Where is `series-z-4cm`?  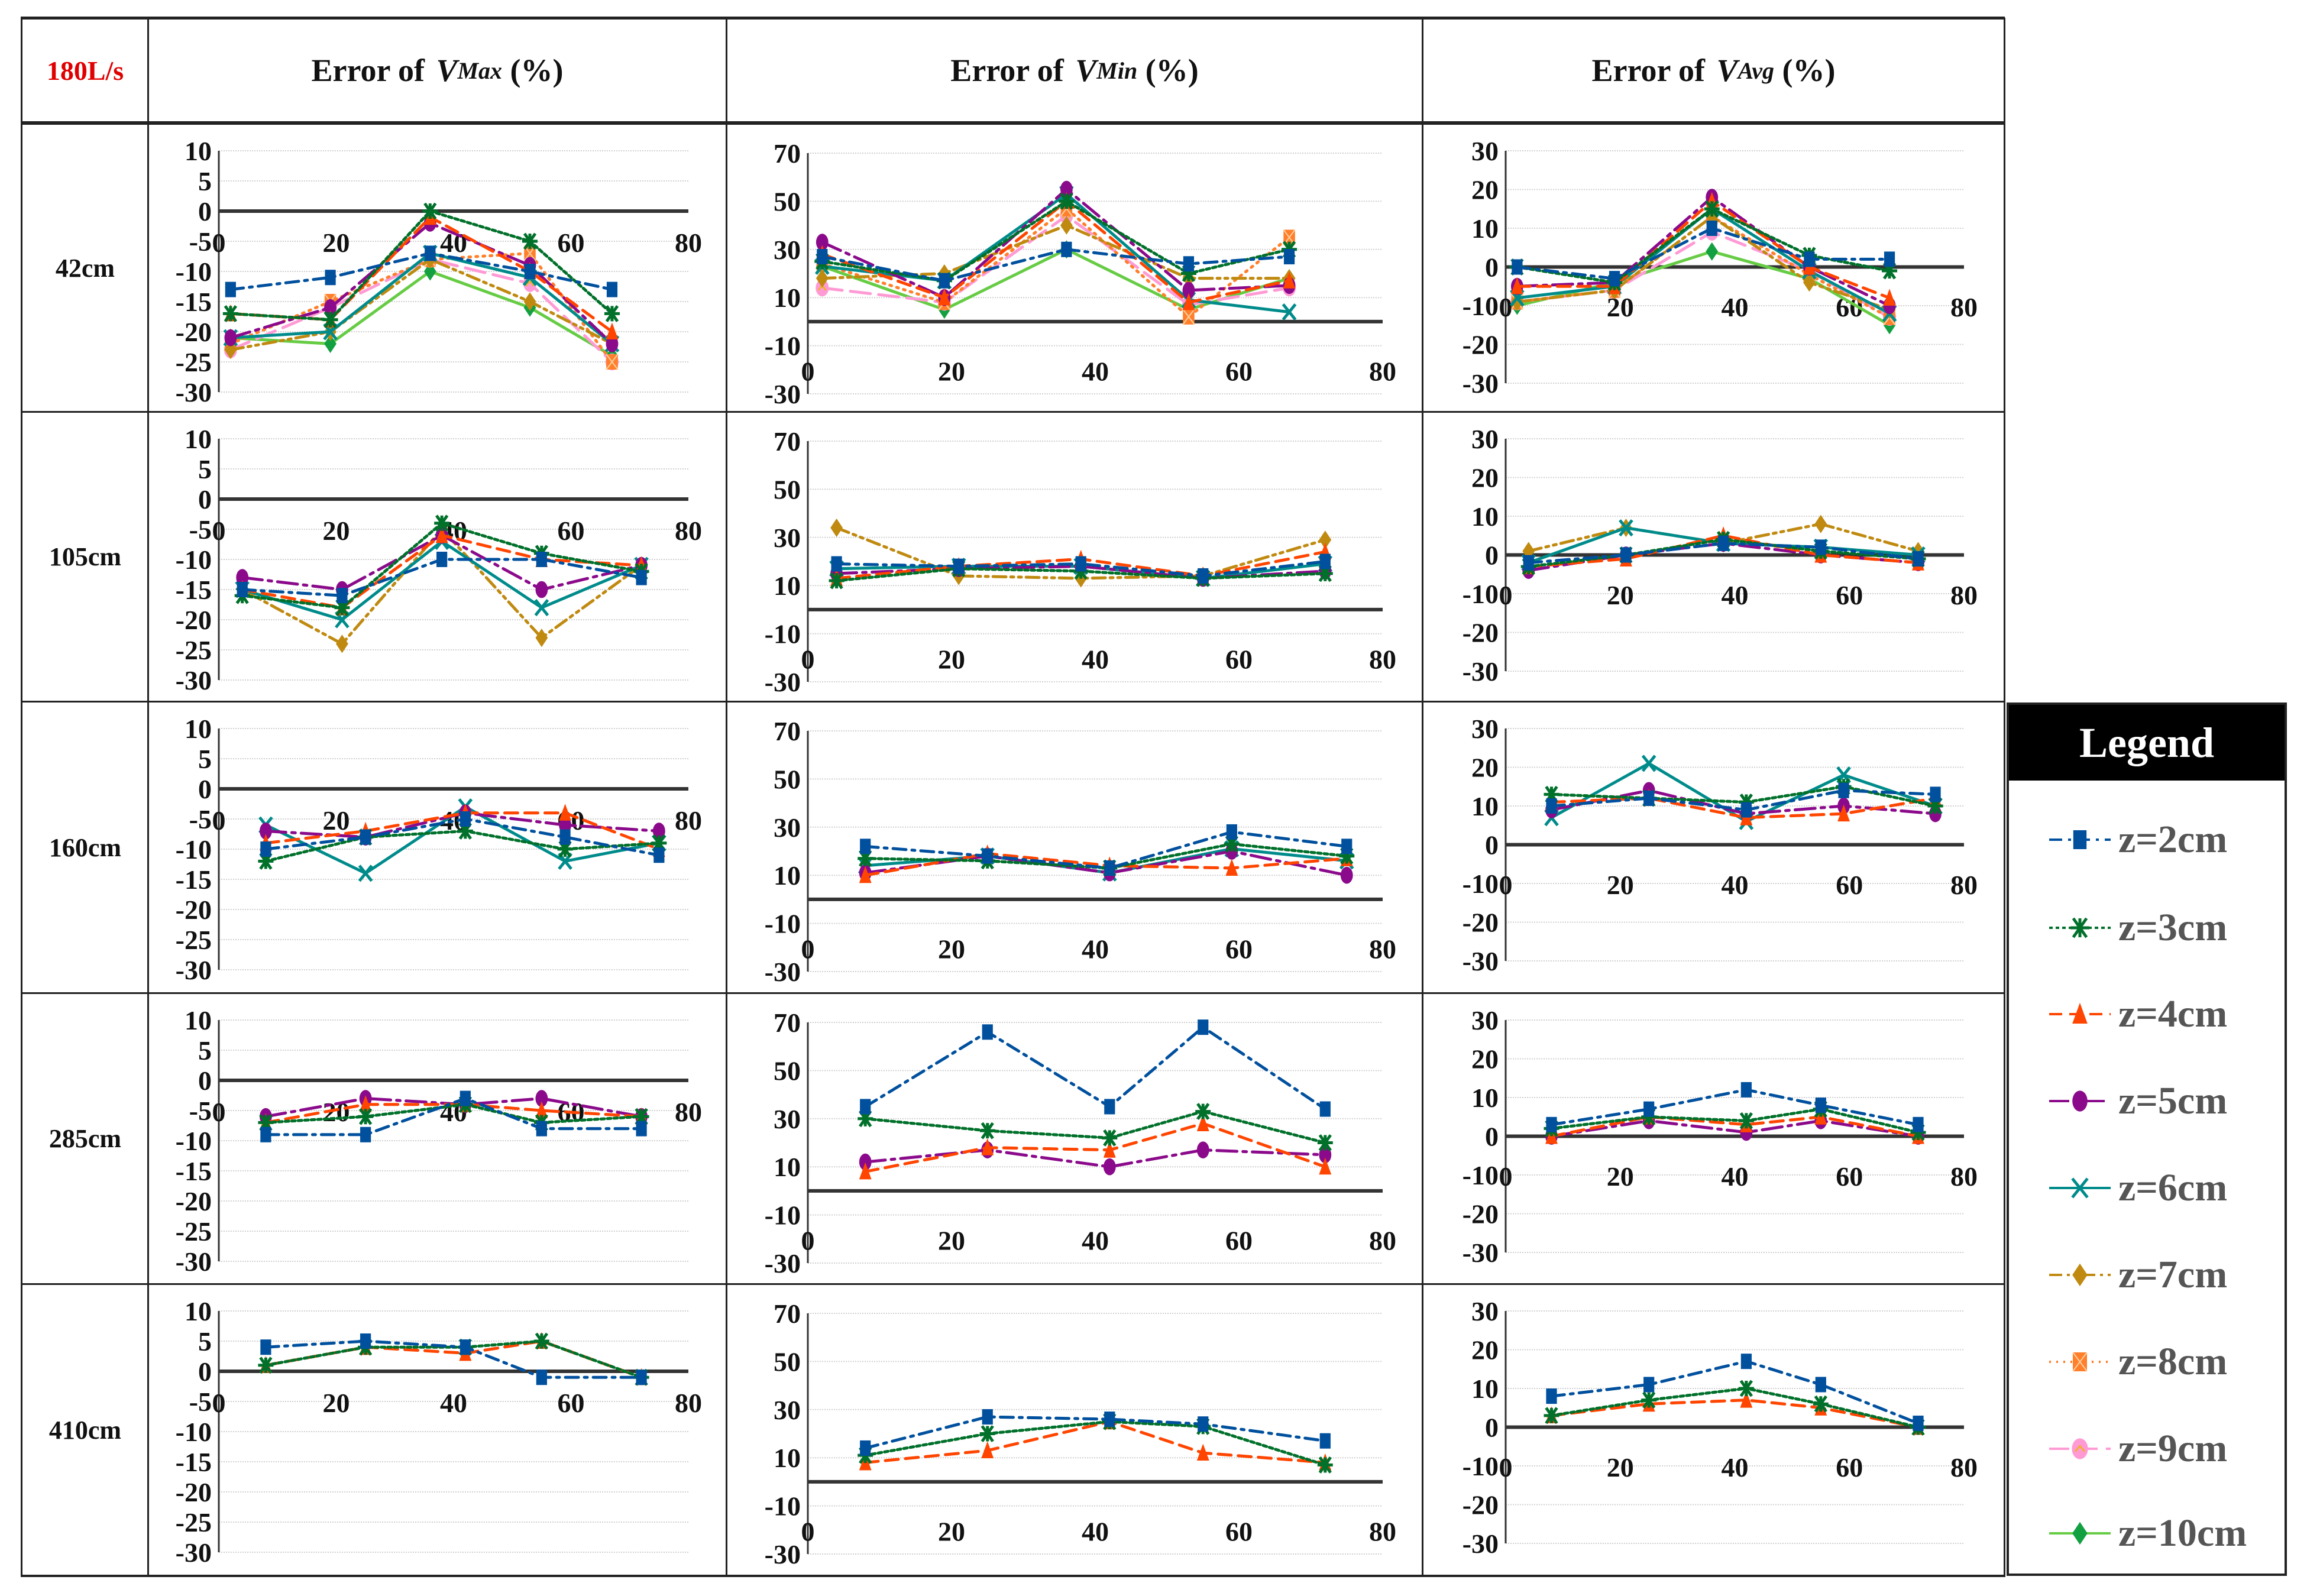 series-z-4cm is located at coordinates (1095, 1147).